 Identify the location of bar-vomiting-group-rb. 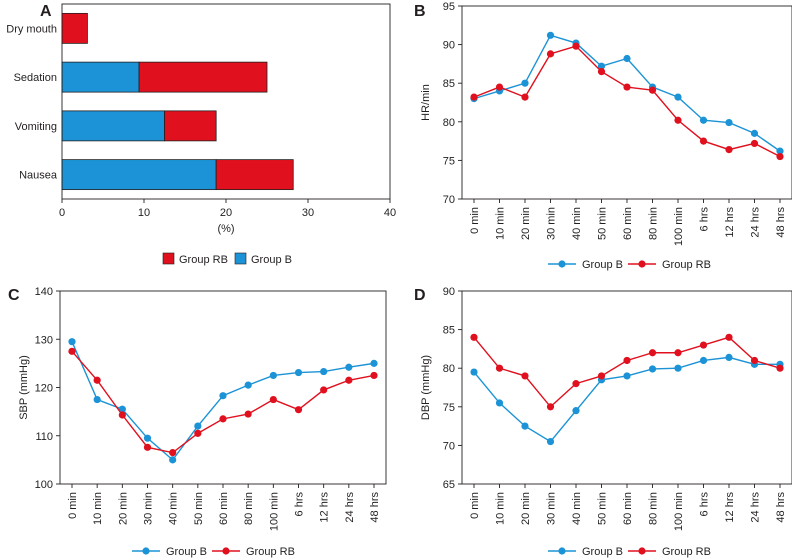
(190, 126).